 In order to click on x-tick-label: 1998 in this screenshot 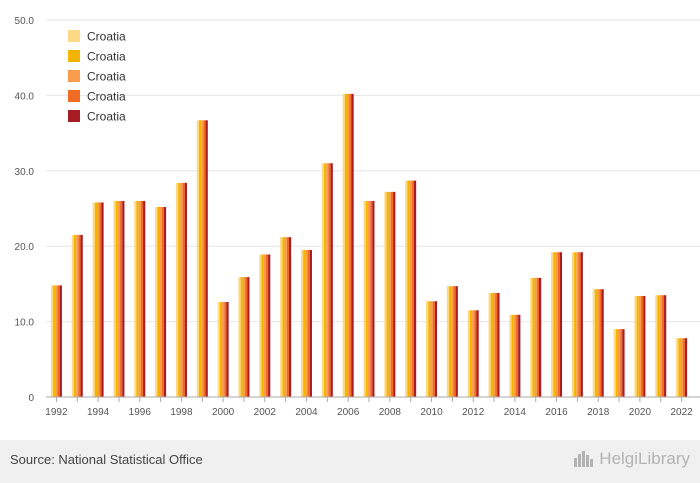, I will do `click(181, 412)`.